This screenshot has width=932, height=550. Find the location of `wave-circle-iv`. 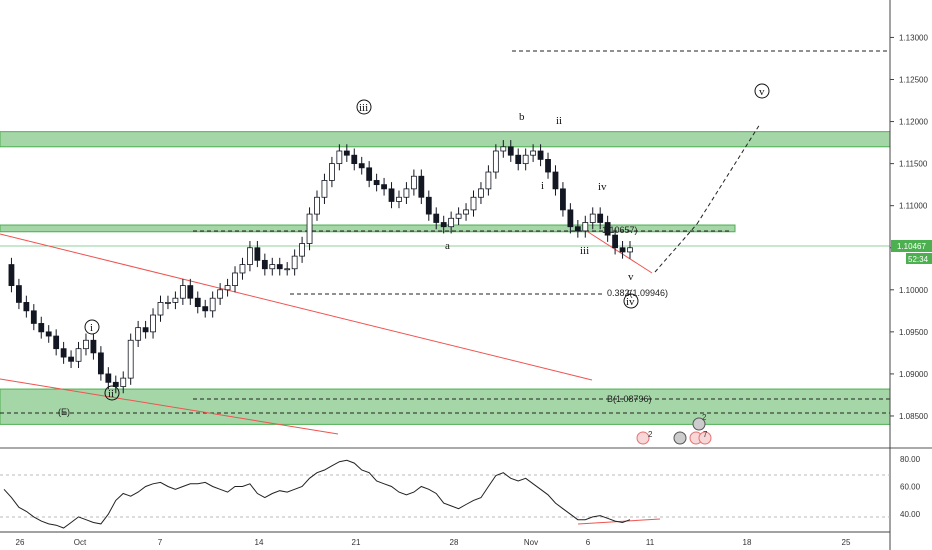

wave-circle-iv is located at coordinates (631, 301).